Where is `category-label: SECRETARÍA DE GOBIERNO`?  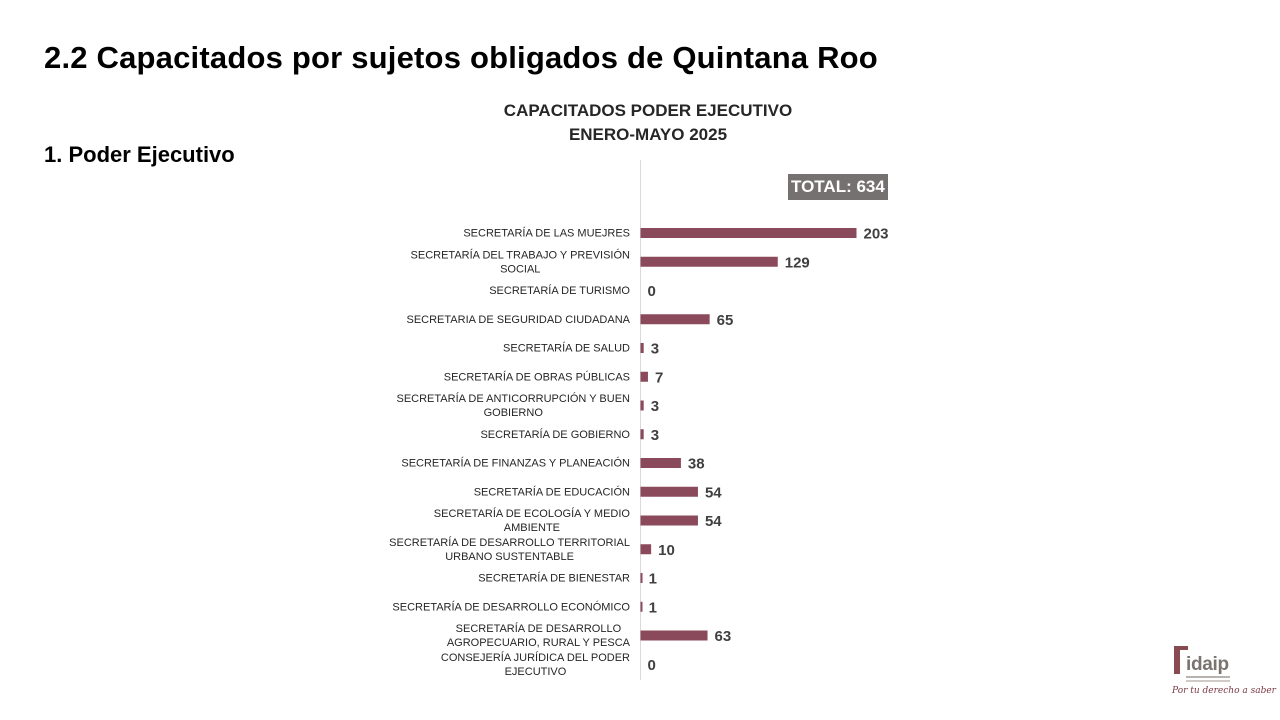
category-label: SECRETARÍA DE GOBIERNO is located at coordinates (555, 434).